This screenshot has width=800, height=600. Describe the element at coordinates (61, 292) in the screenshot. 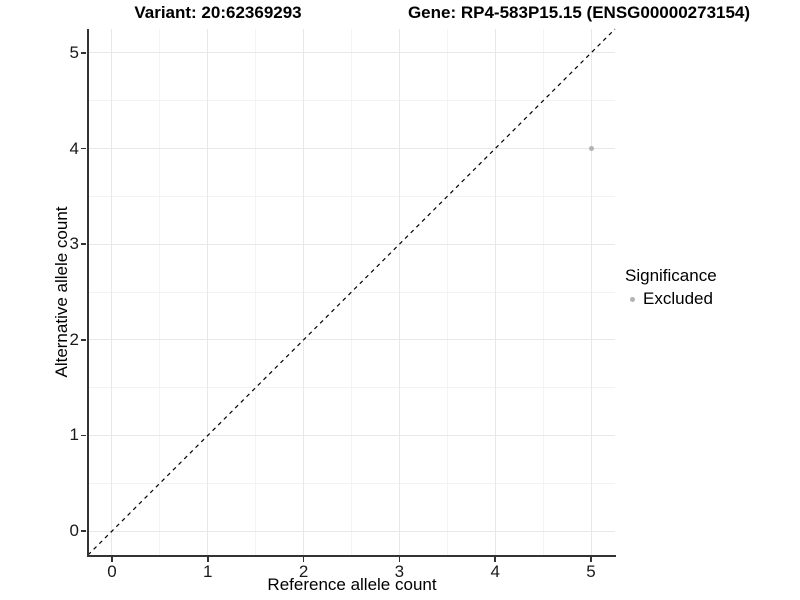

I see `y-axis-title: Alternative allele count` at that location.